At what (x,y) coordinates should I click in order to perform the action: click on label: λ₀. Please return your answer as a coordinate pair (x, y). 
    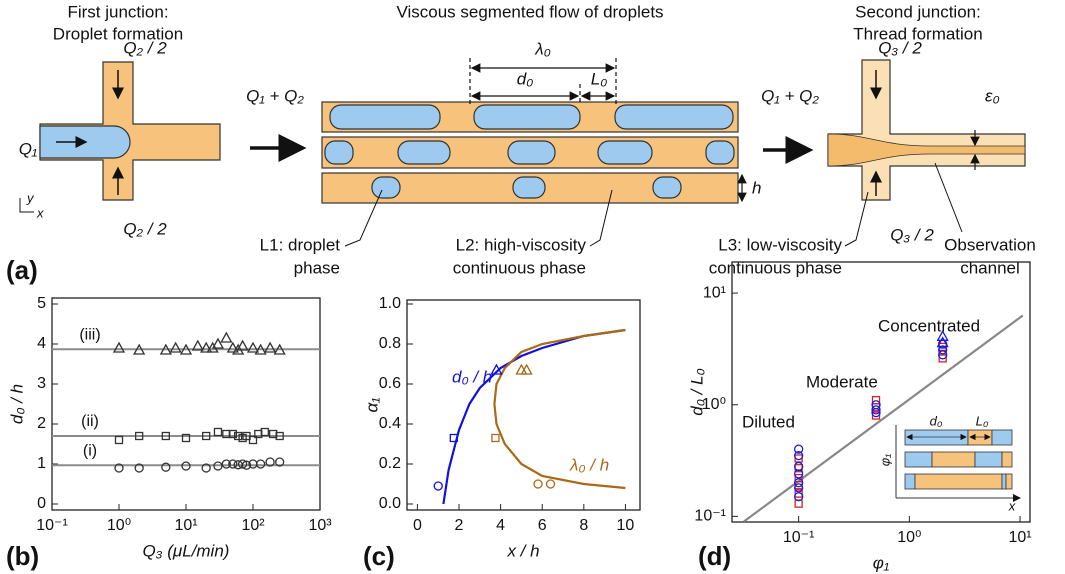
    Looking at the image, I should click on (542, 48).